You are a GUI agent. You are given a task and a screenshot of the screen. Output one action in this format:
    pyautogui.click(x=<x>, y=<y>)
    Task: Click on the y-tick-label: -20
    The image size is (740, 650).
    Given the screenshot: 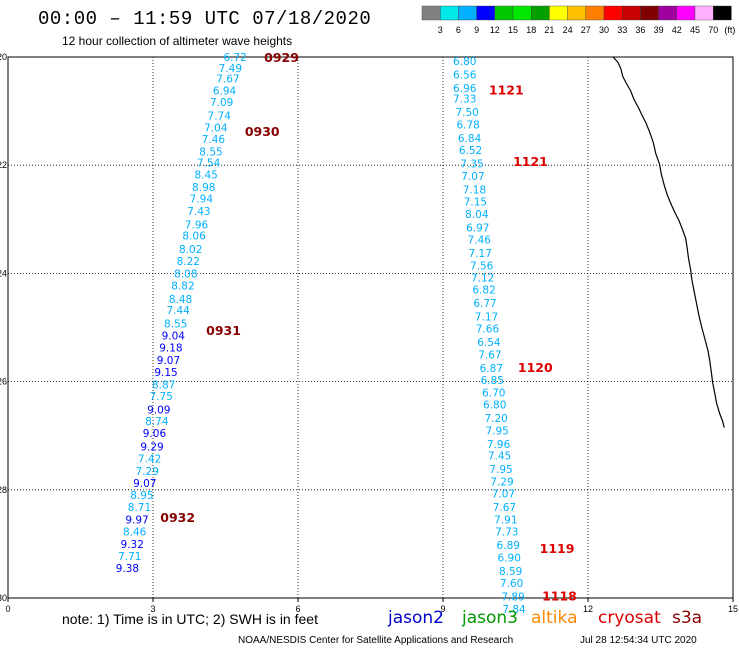 What is the action you would take?
    pyautogui.click(x=3, y=57)
    